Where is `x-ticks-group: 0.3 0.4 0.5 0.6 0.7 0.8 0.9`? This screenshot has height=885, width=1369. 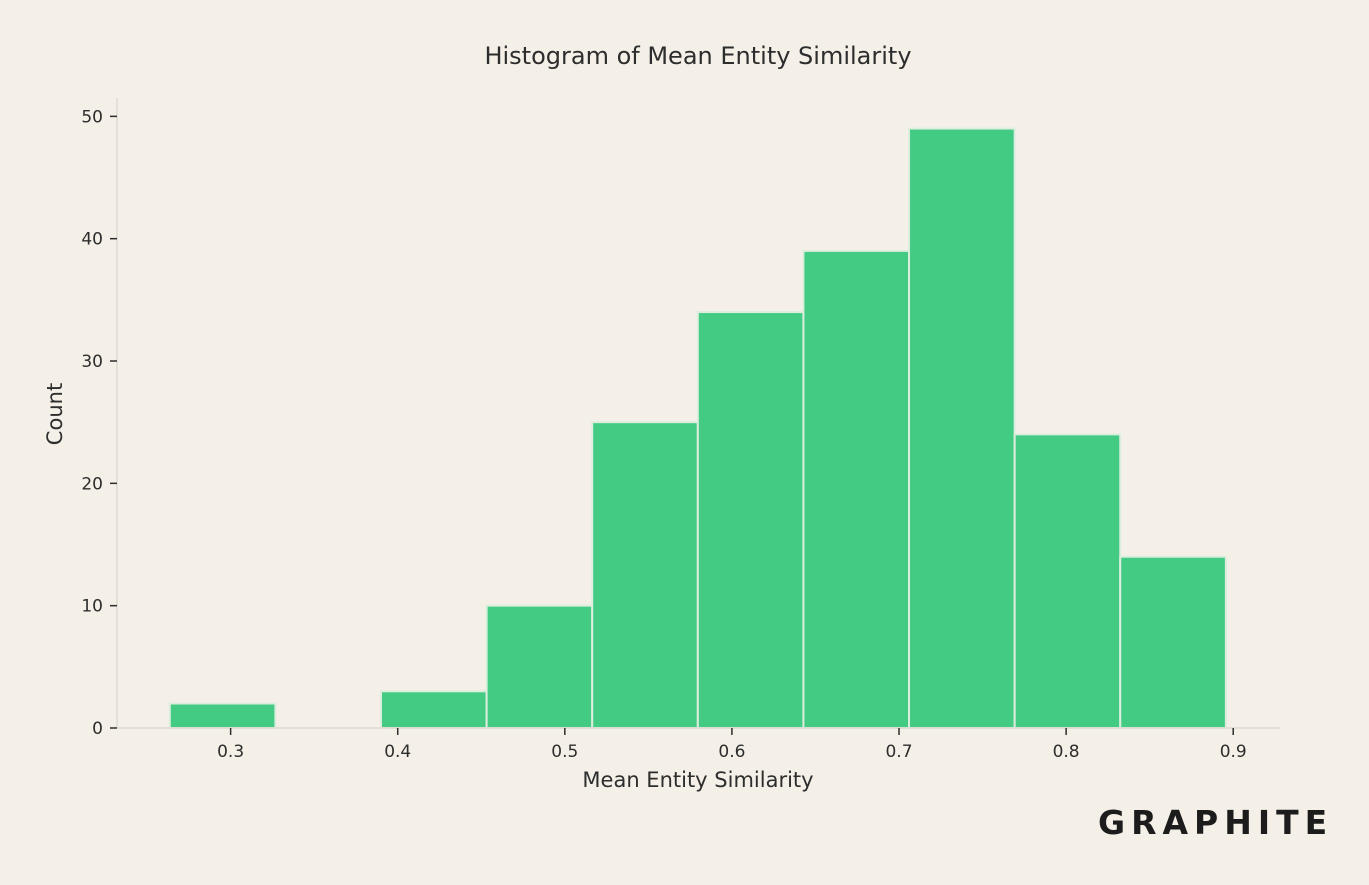
x-ticks-group: 0.3 0.4 0.5 0.6 0.7 0.8 0.9 is located at coordinates (732, 745).